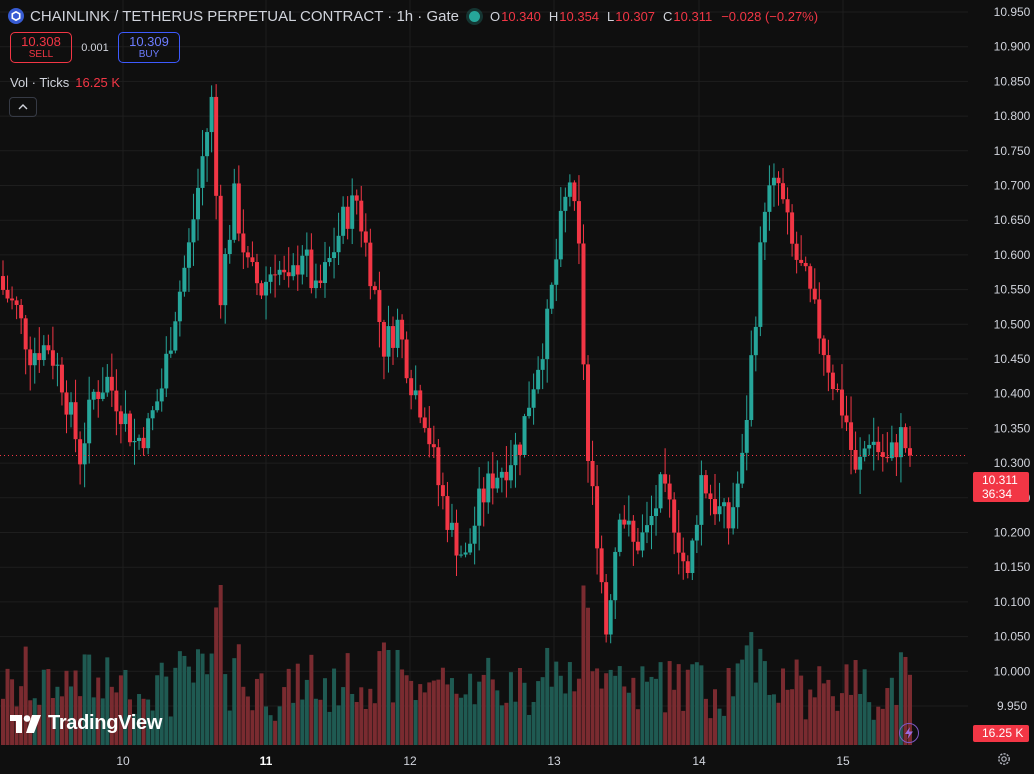 Image resolution: width=1034 pixels, height=774 pixels. What do you see at coordinates (95, 47) in the screenshot?
I see `trade-panel: 10.308 SELL 0.001 10.309 BUY` at bounding box center [95, 47].